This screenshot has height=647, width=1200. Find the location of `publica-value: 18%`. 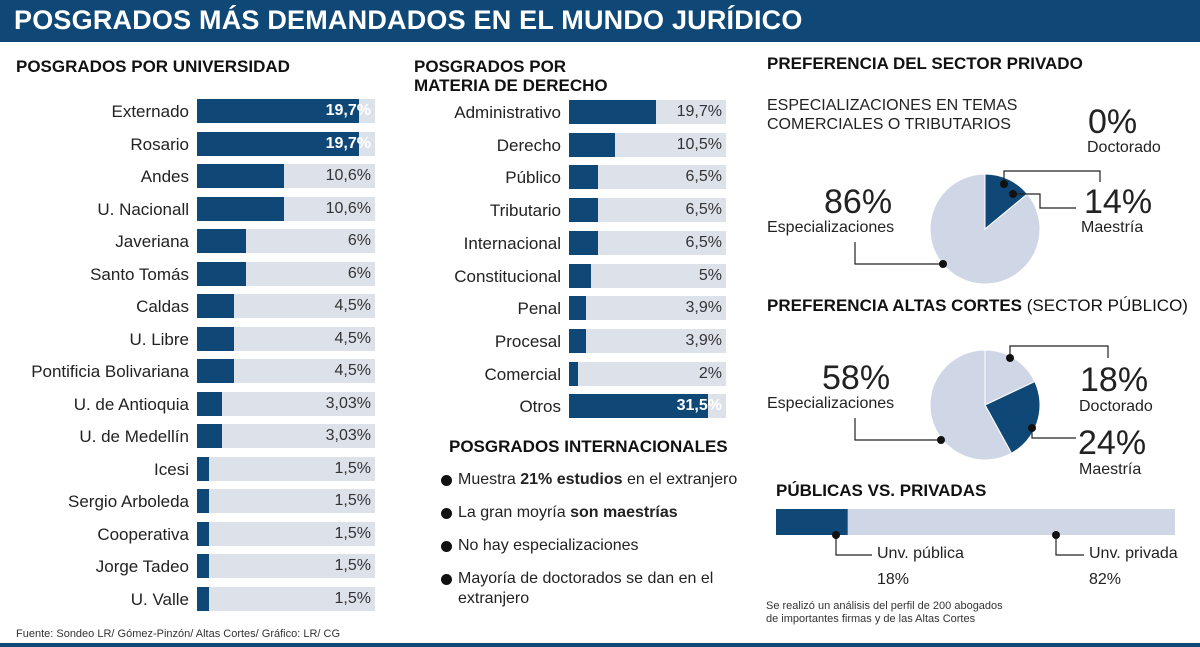

publica-value: 18% is located at coordinates (893, 579).